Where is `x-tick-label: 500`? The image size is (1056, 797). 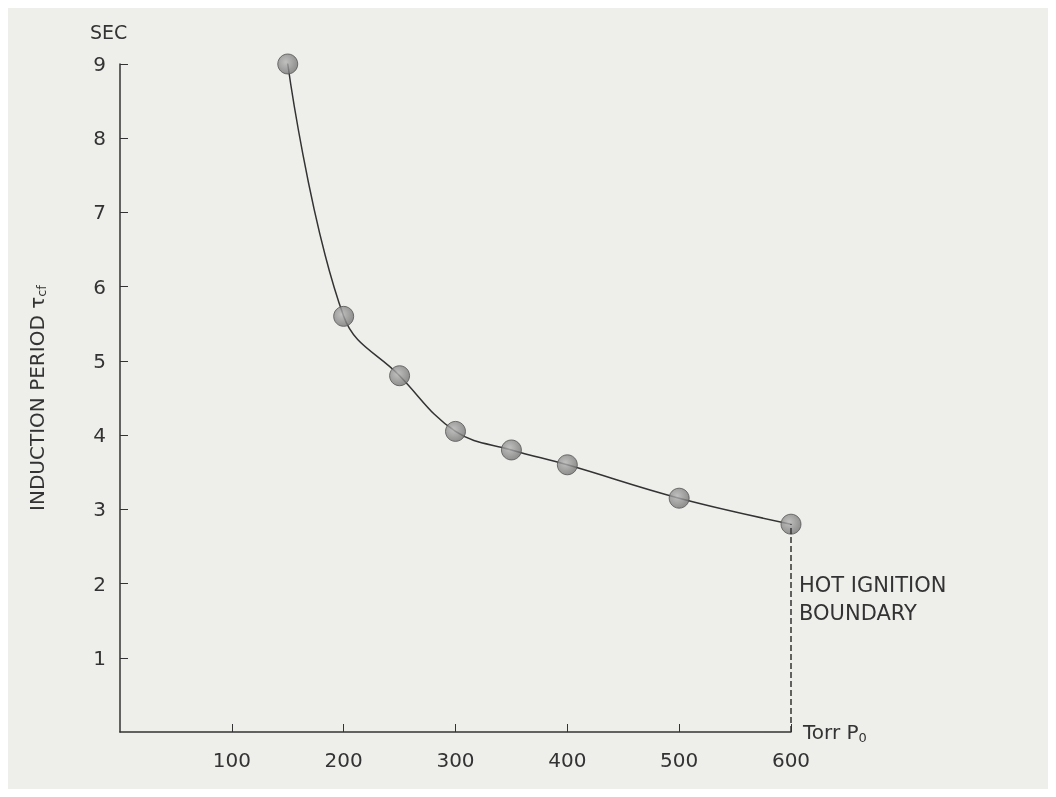
x-tick-label: 500 is located at coordinates (679, 760).